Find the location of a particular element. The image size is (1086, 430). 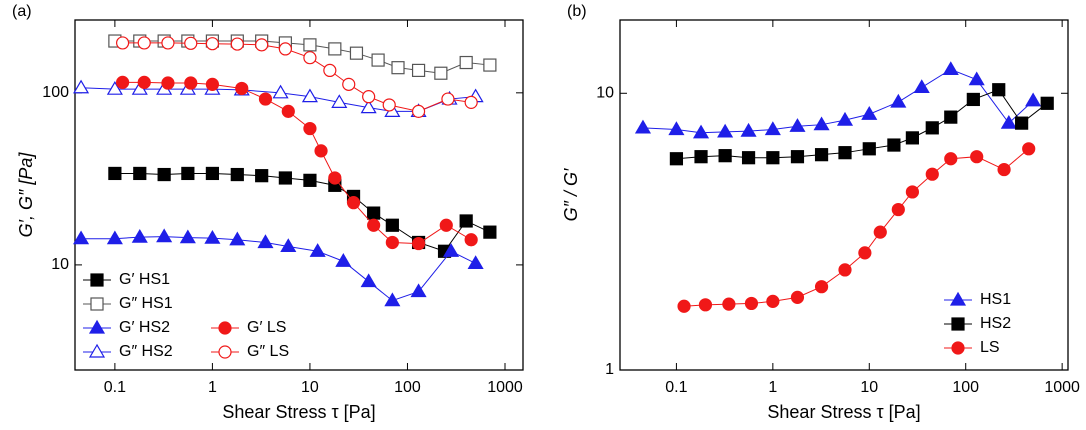

panel-label: (b) is located at coordinates (577, 11).